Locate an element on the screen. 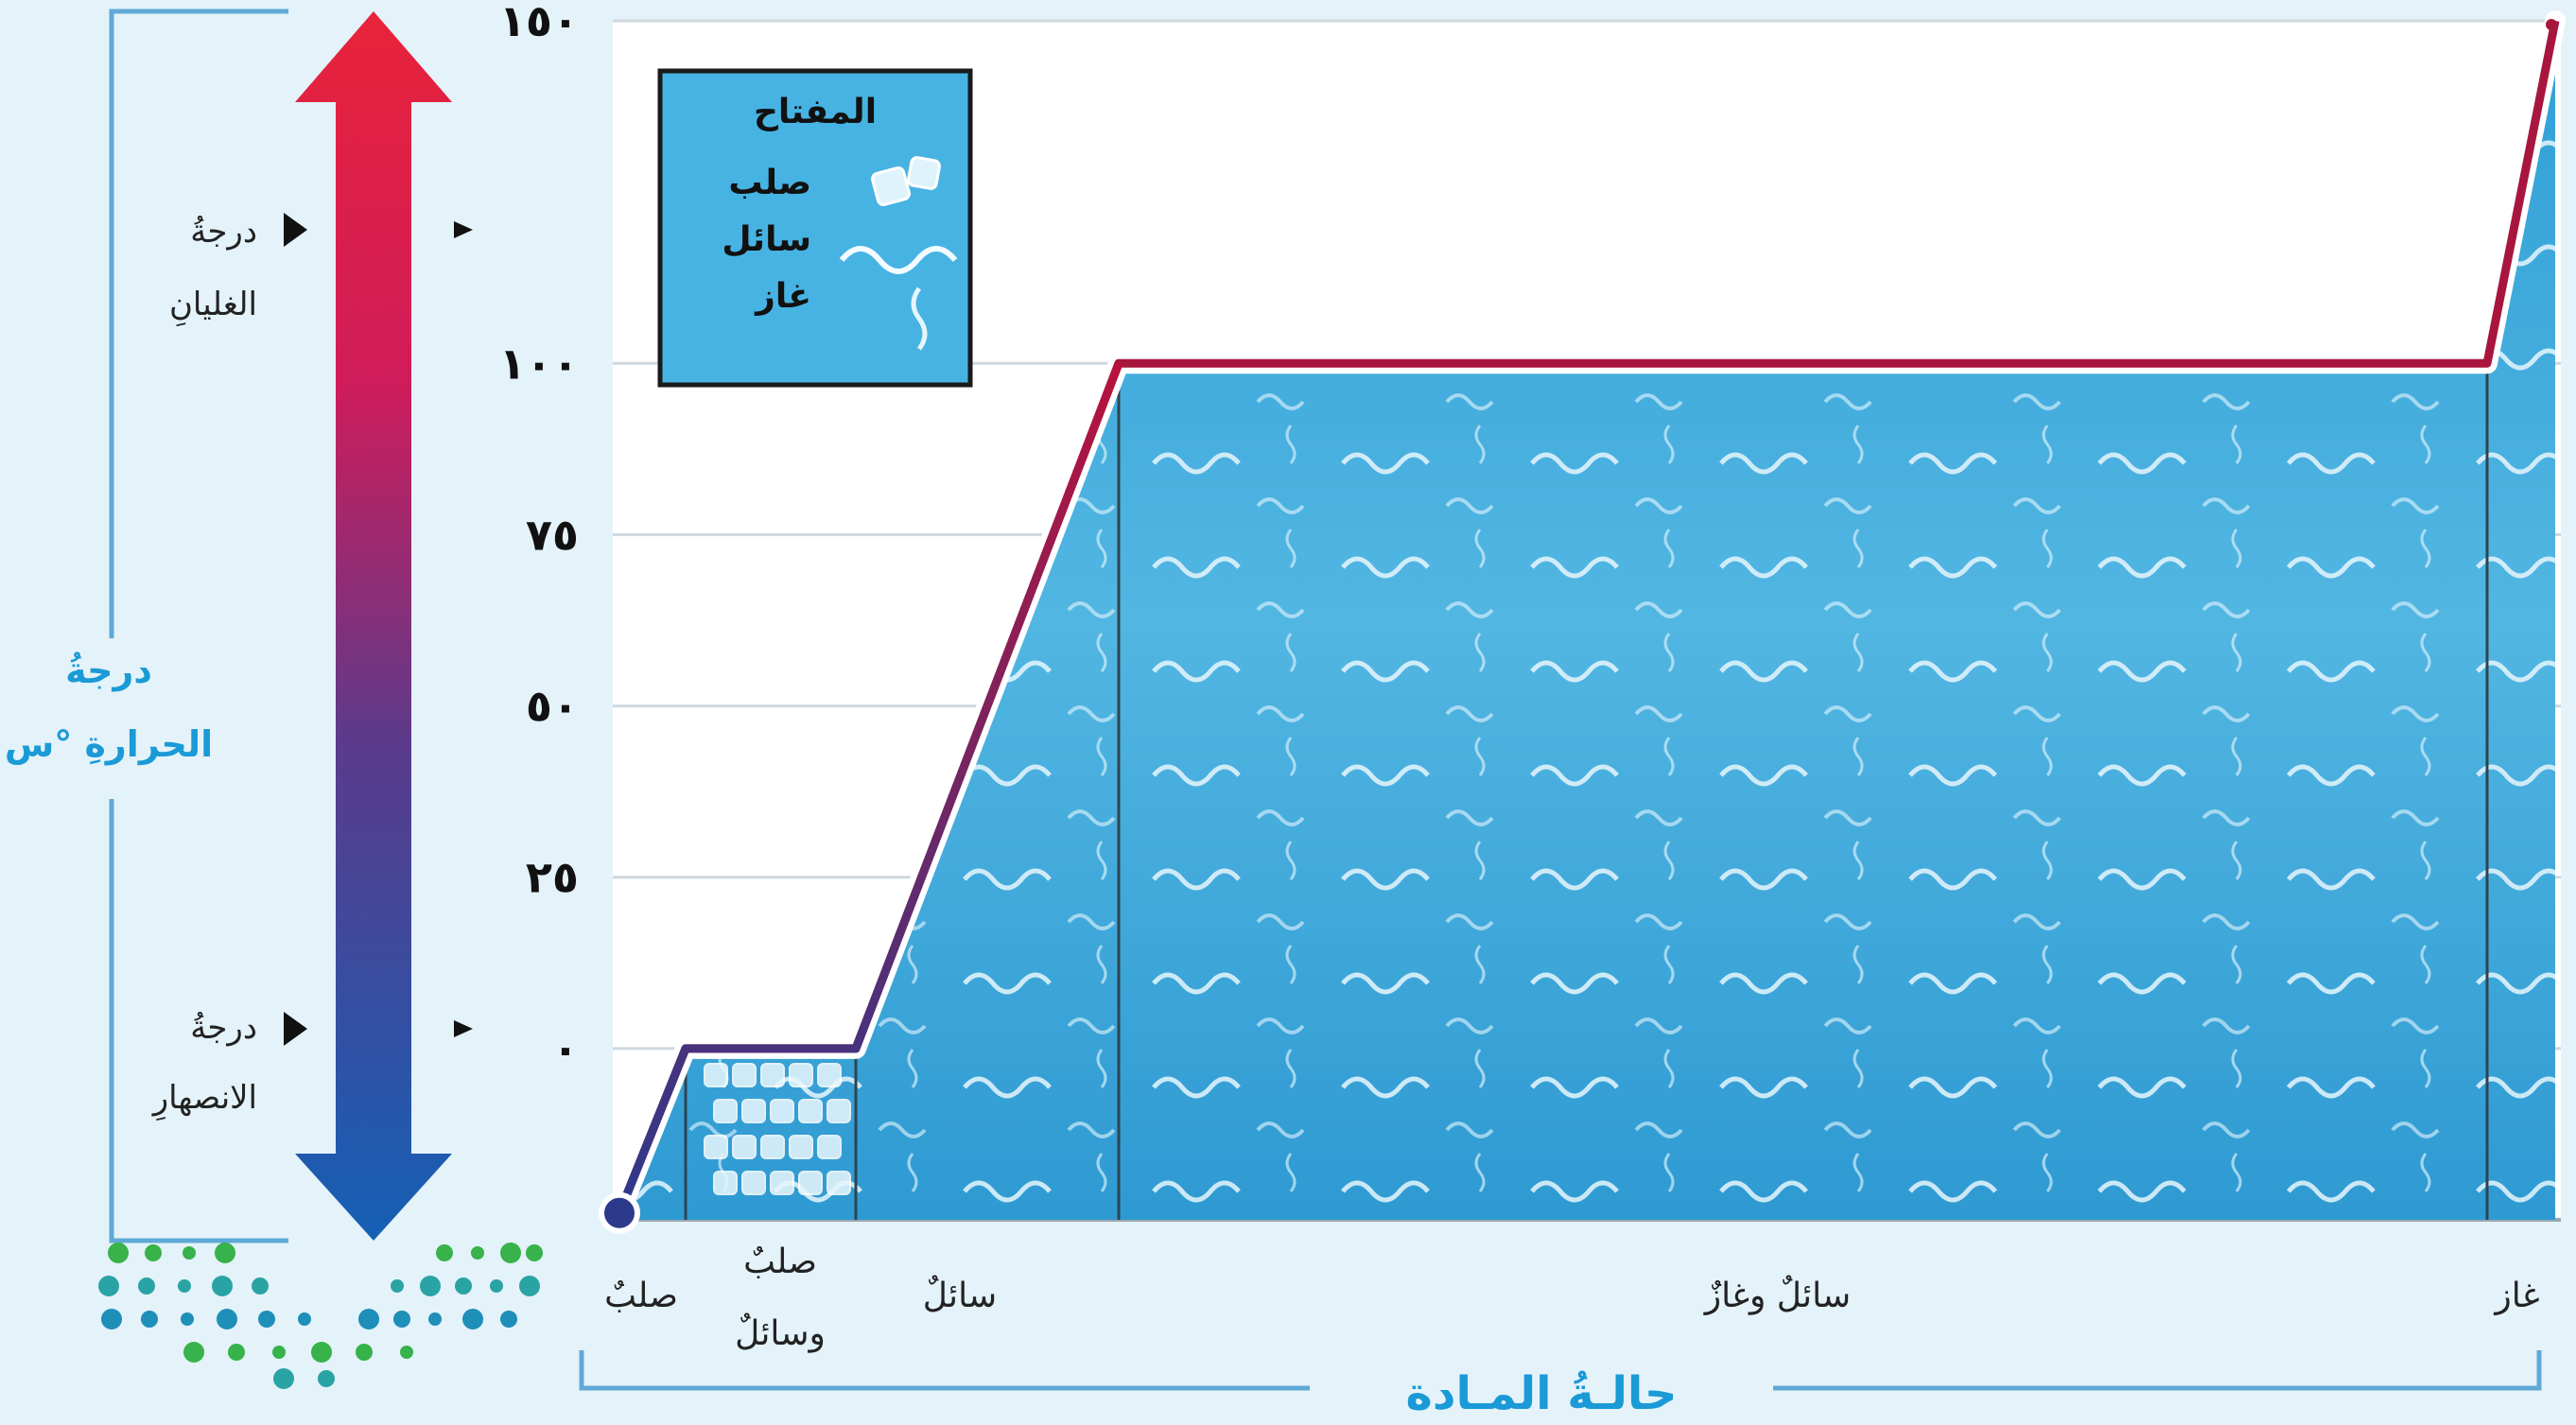 Image resolution: width=2576 pixels, height=1425 pixels. y-tick-label: ٢٥ is located at coordinates (552, 878).